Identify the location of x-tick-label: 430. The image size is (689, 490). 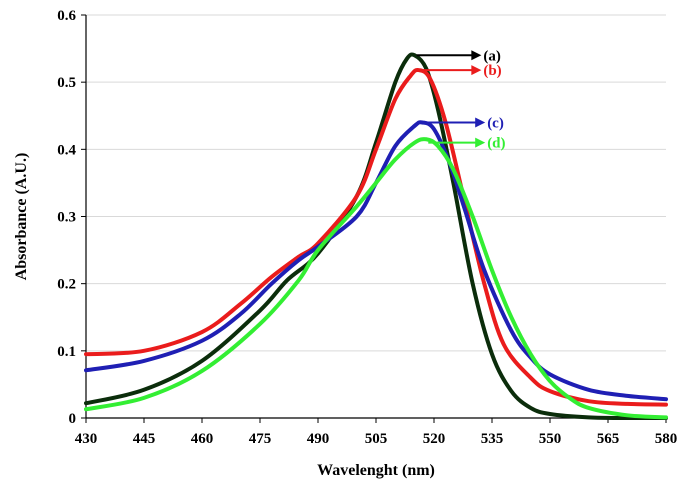
(86, 439).